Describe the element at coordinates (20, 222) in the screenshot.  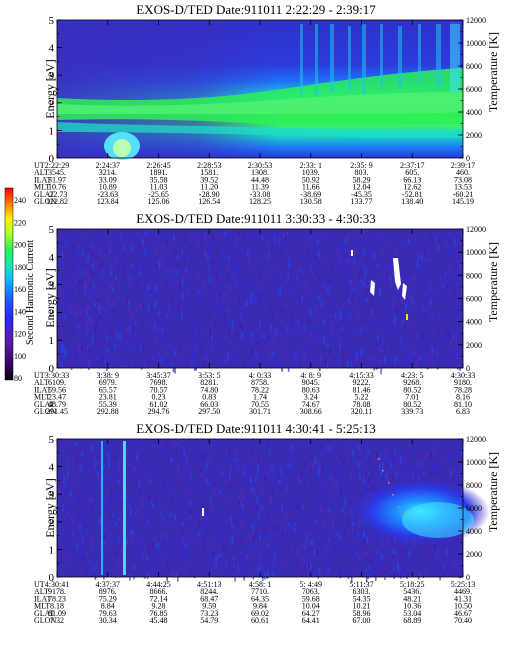
I see `colorbar-tick-label: 220` at that location.